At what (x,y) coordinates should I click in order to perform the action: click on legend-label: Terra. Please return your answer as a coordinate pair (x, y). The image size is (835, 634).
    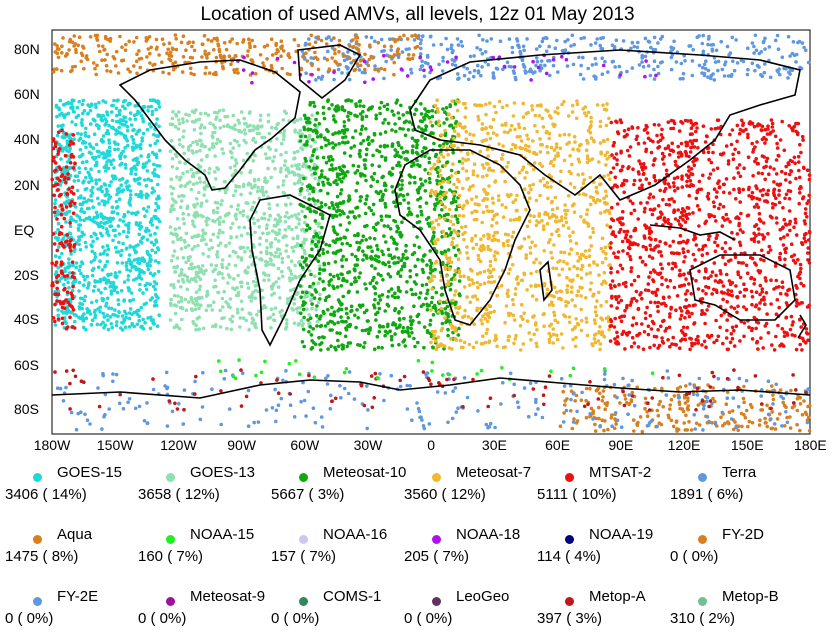
    Looking at the image, I should click on (739, 472).